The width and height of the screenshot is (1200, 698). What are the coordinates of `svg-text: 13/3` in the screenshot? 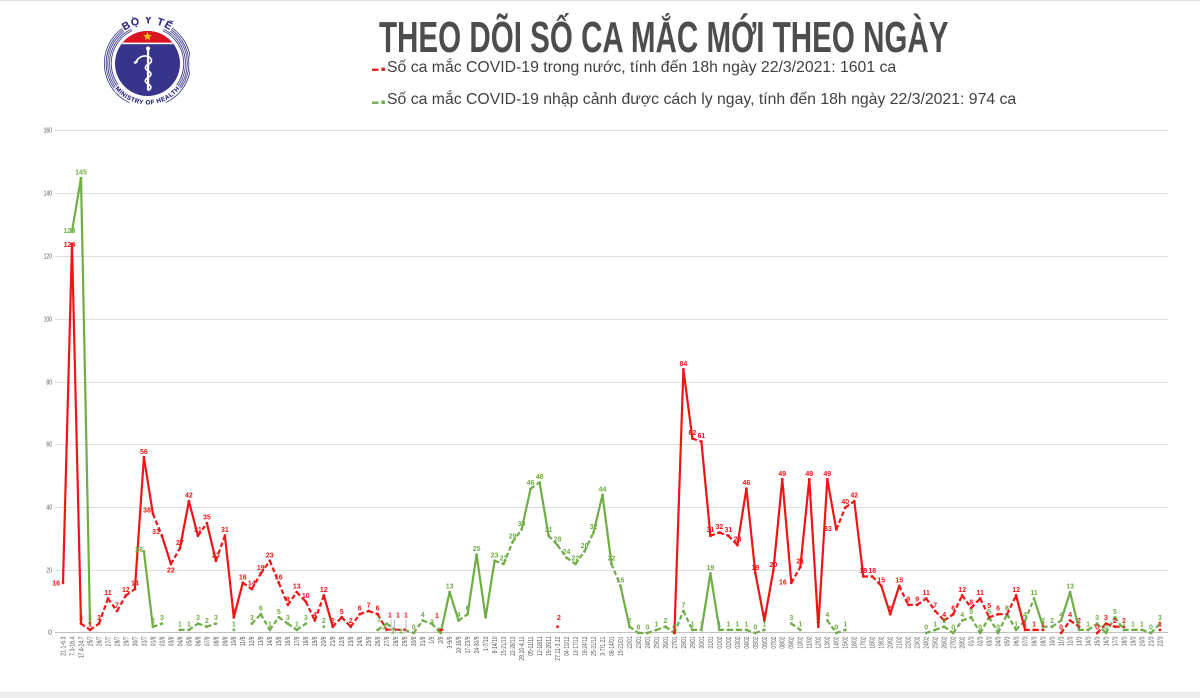 It's located at (1080, 641).